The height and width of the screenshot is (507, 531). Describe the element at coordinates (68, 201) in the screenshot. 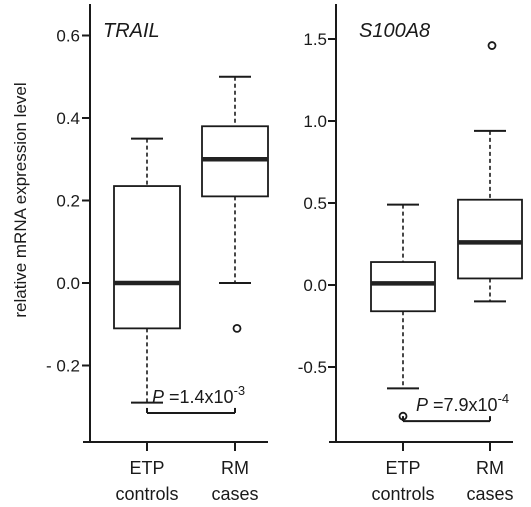

I see `y-tick-label: 0.2` at that location.